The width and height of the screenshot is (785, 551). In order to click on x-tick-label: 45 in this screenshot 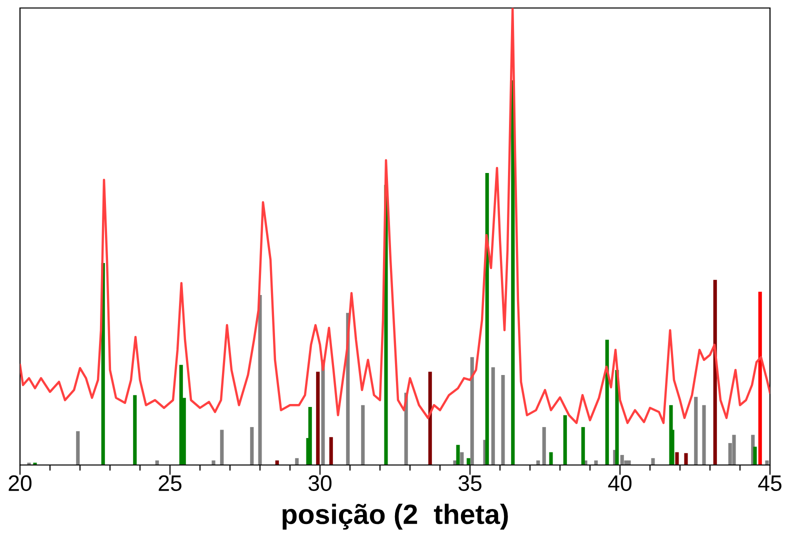, I will do `click(770, 484)`.